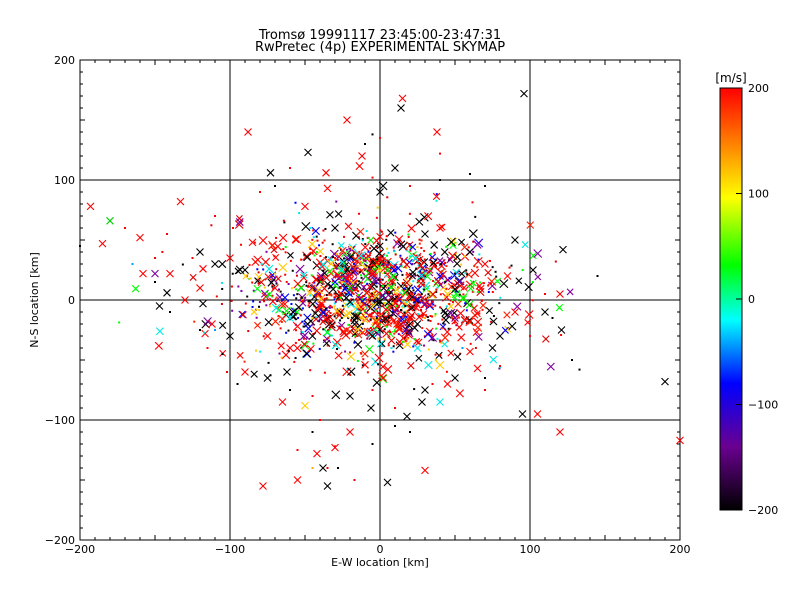 This screenshot has width=800, height=600. I want to click on y-tick-label: −100, so click(60, 420).